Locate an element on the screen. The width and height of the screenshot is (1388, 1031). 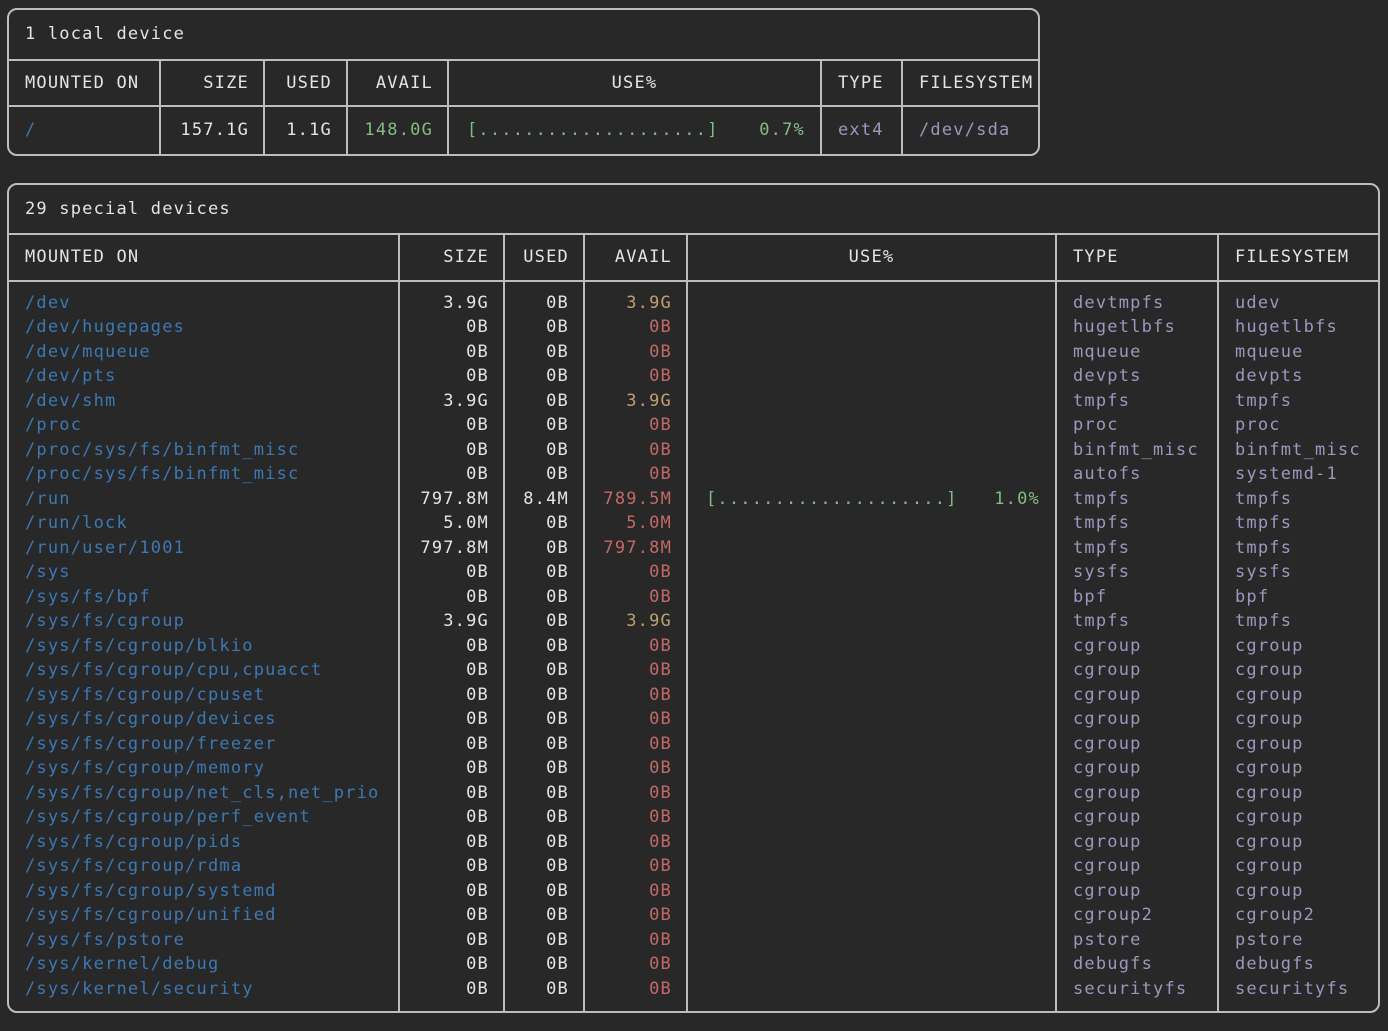
fs-type: devtmpfs is located at coordinates (1136, 297).